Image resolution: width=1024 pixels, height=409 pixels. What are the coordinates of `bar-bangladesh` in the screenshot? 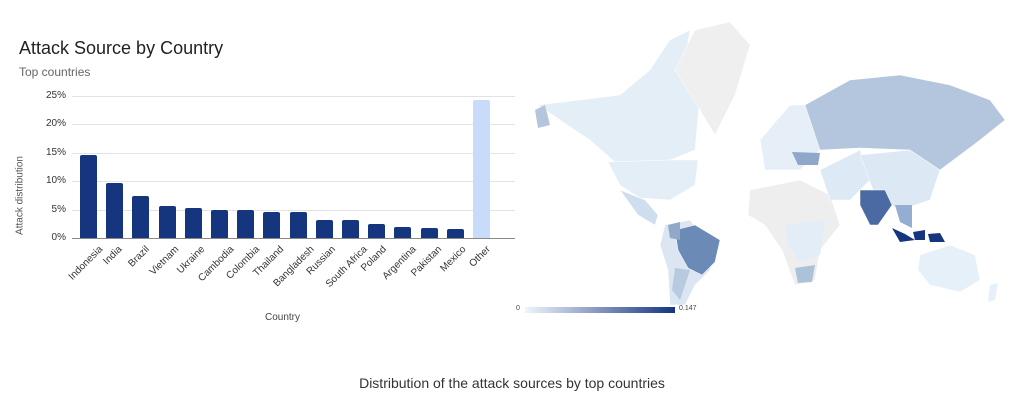 It's located at (298, 224).